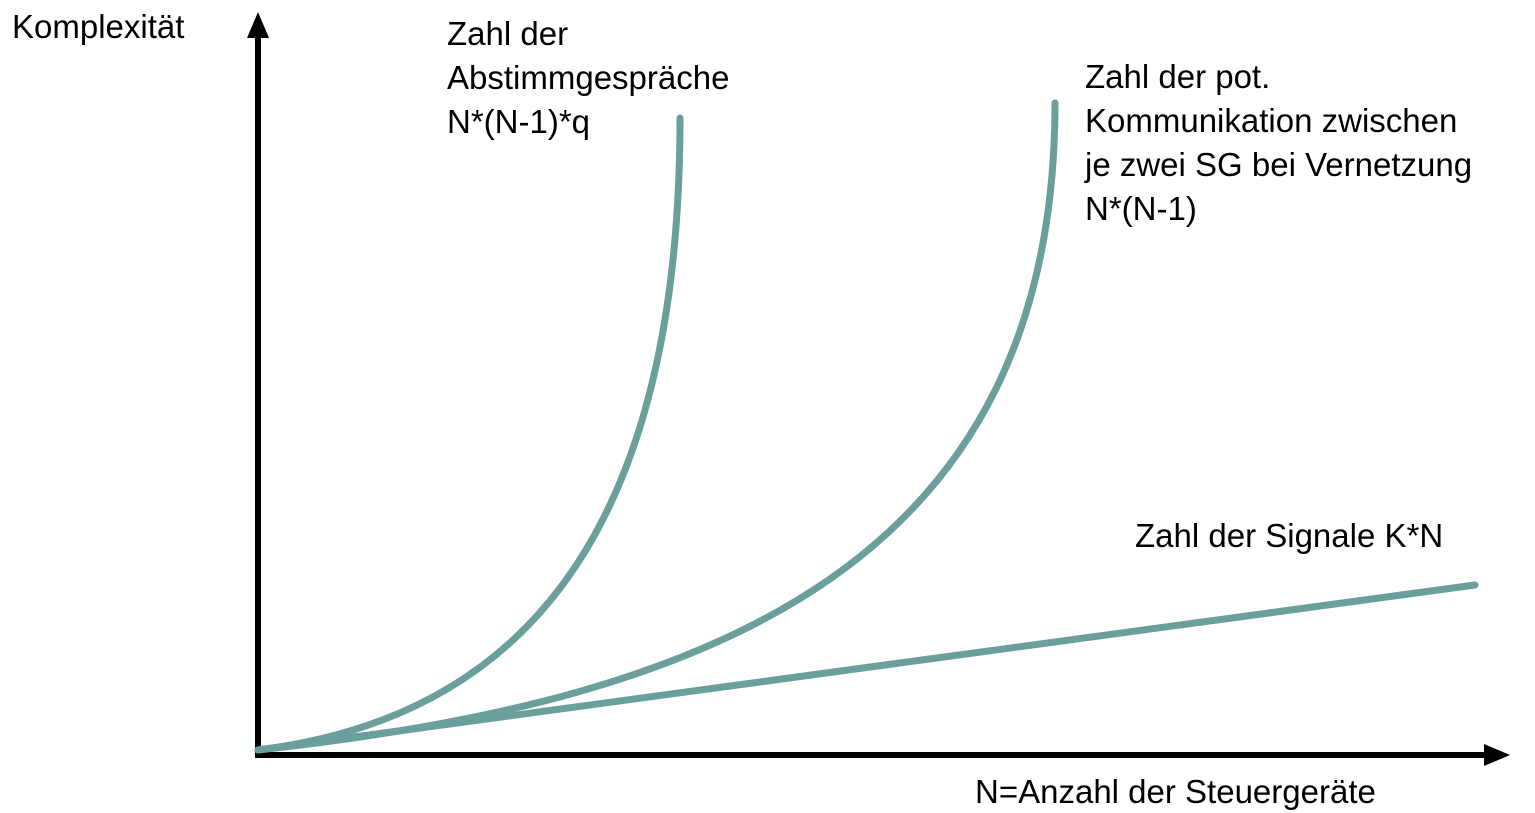  Describe the element at coordinates (1271, 120) in the screenshot. I see `curve-label: Kommunikation zwischen` at that location.